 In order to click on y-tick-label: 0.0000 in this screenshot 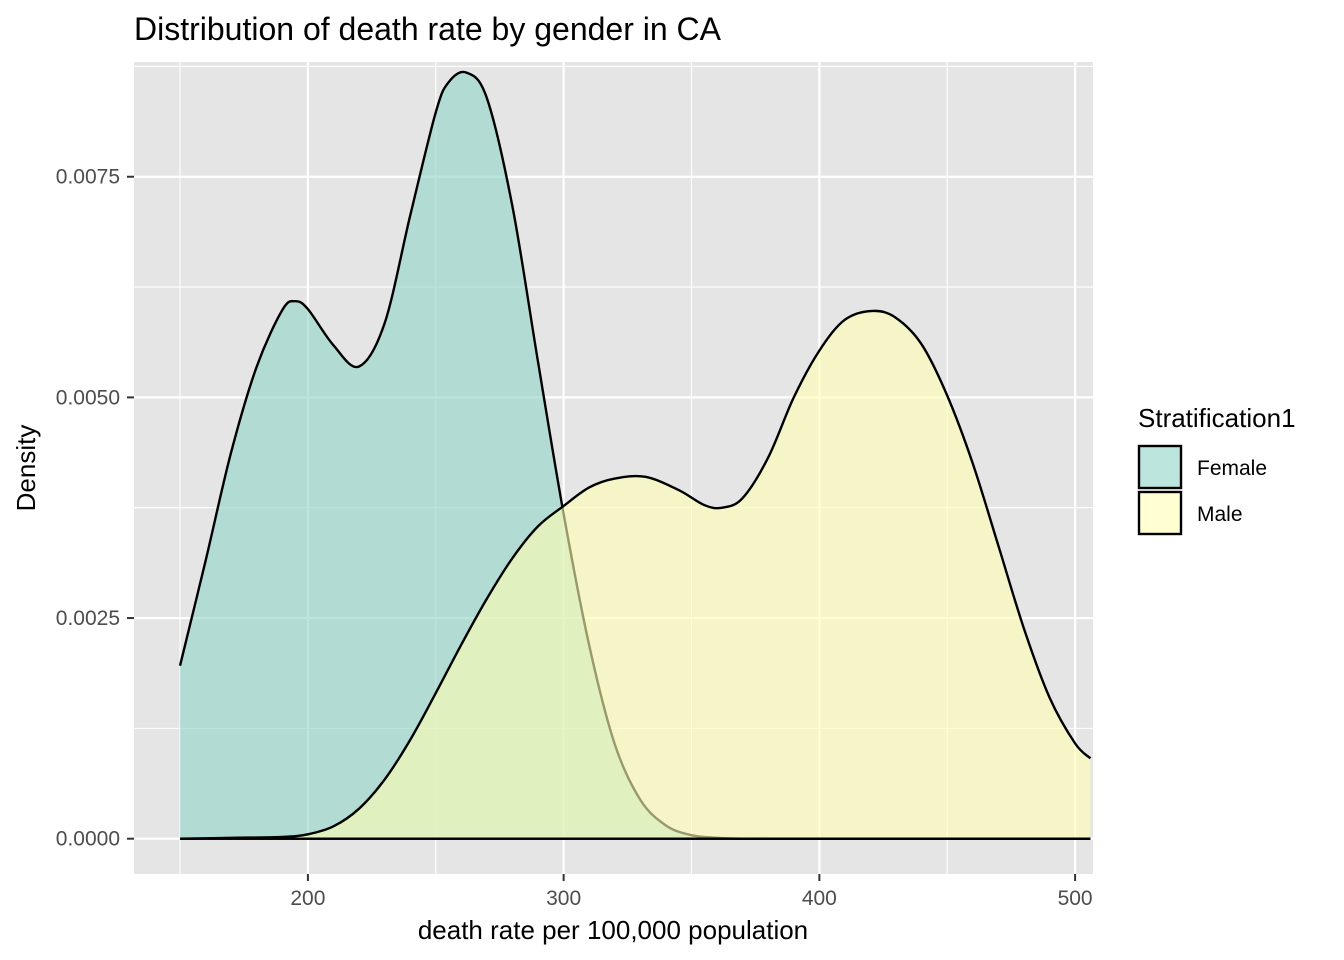, I will do `click(88, 839)`.